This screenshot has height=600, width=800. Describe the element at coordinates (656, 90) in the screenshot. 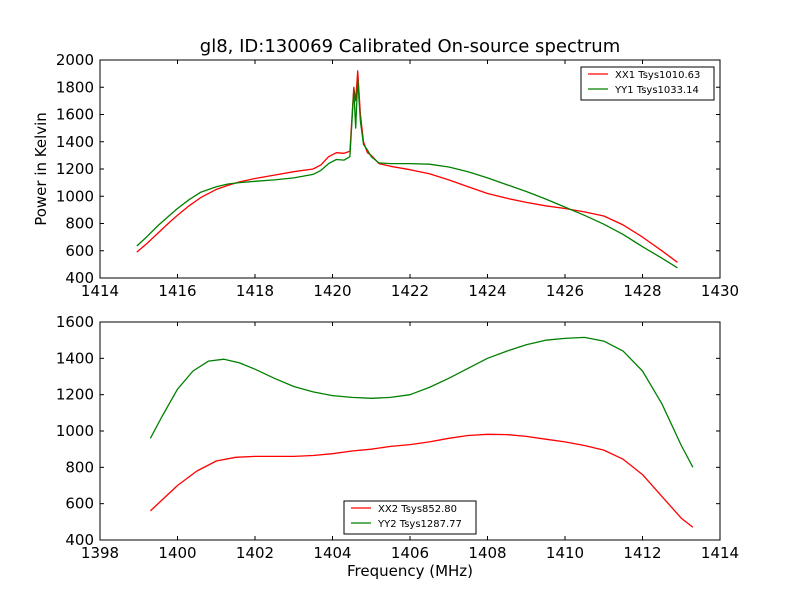

I see `legend-label-yy1: YY1 Tsys1033.14` at that location.